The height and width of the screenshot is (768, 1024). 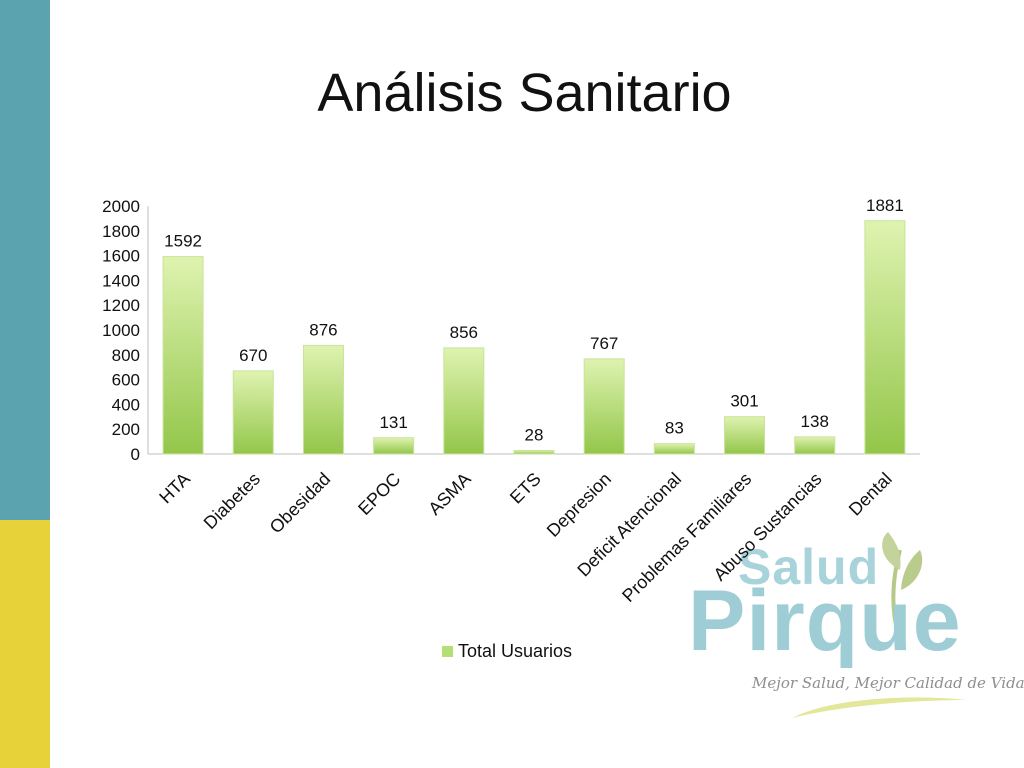 I want to click on data-label: 301, so click(x=744, y=401).